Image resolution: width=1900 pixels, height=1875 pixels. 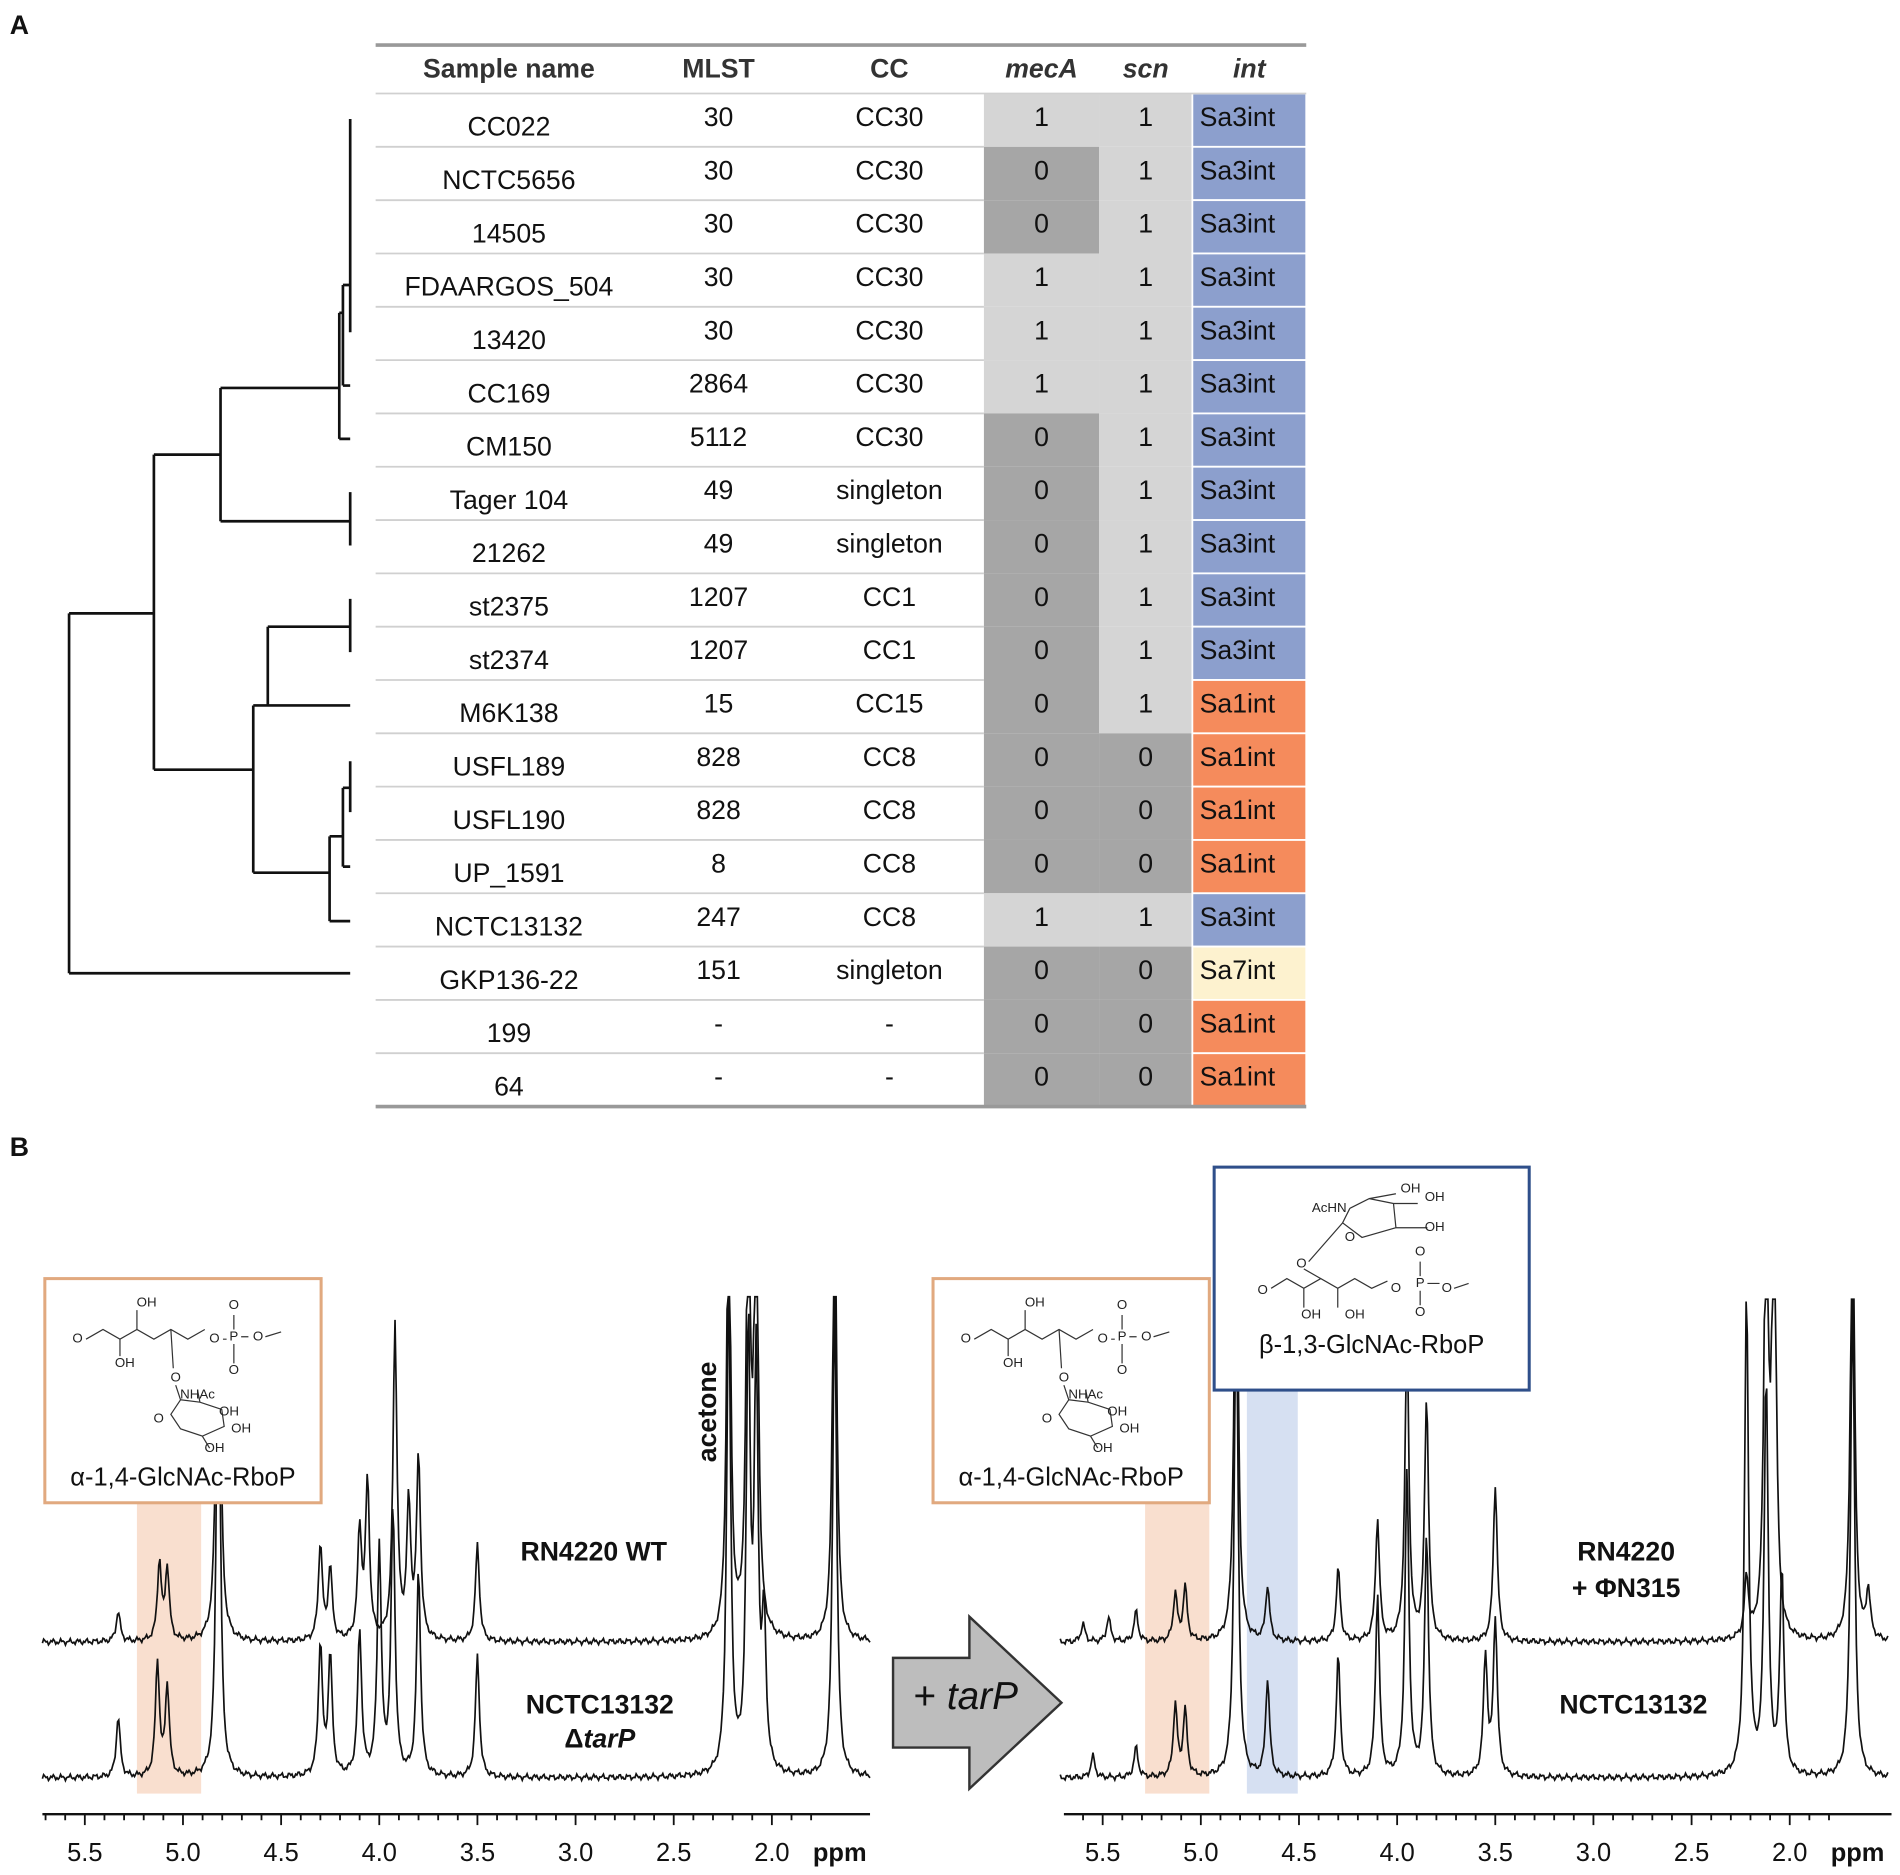 I want to click on axis-unit: ppm, so click(x=840, y=1853).